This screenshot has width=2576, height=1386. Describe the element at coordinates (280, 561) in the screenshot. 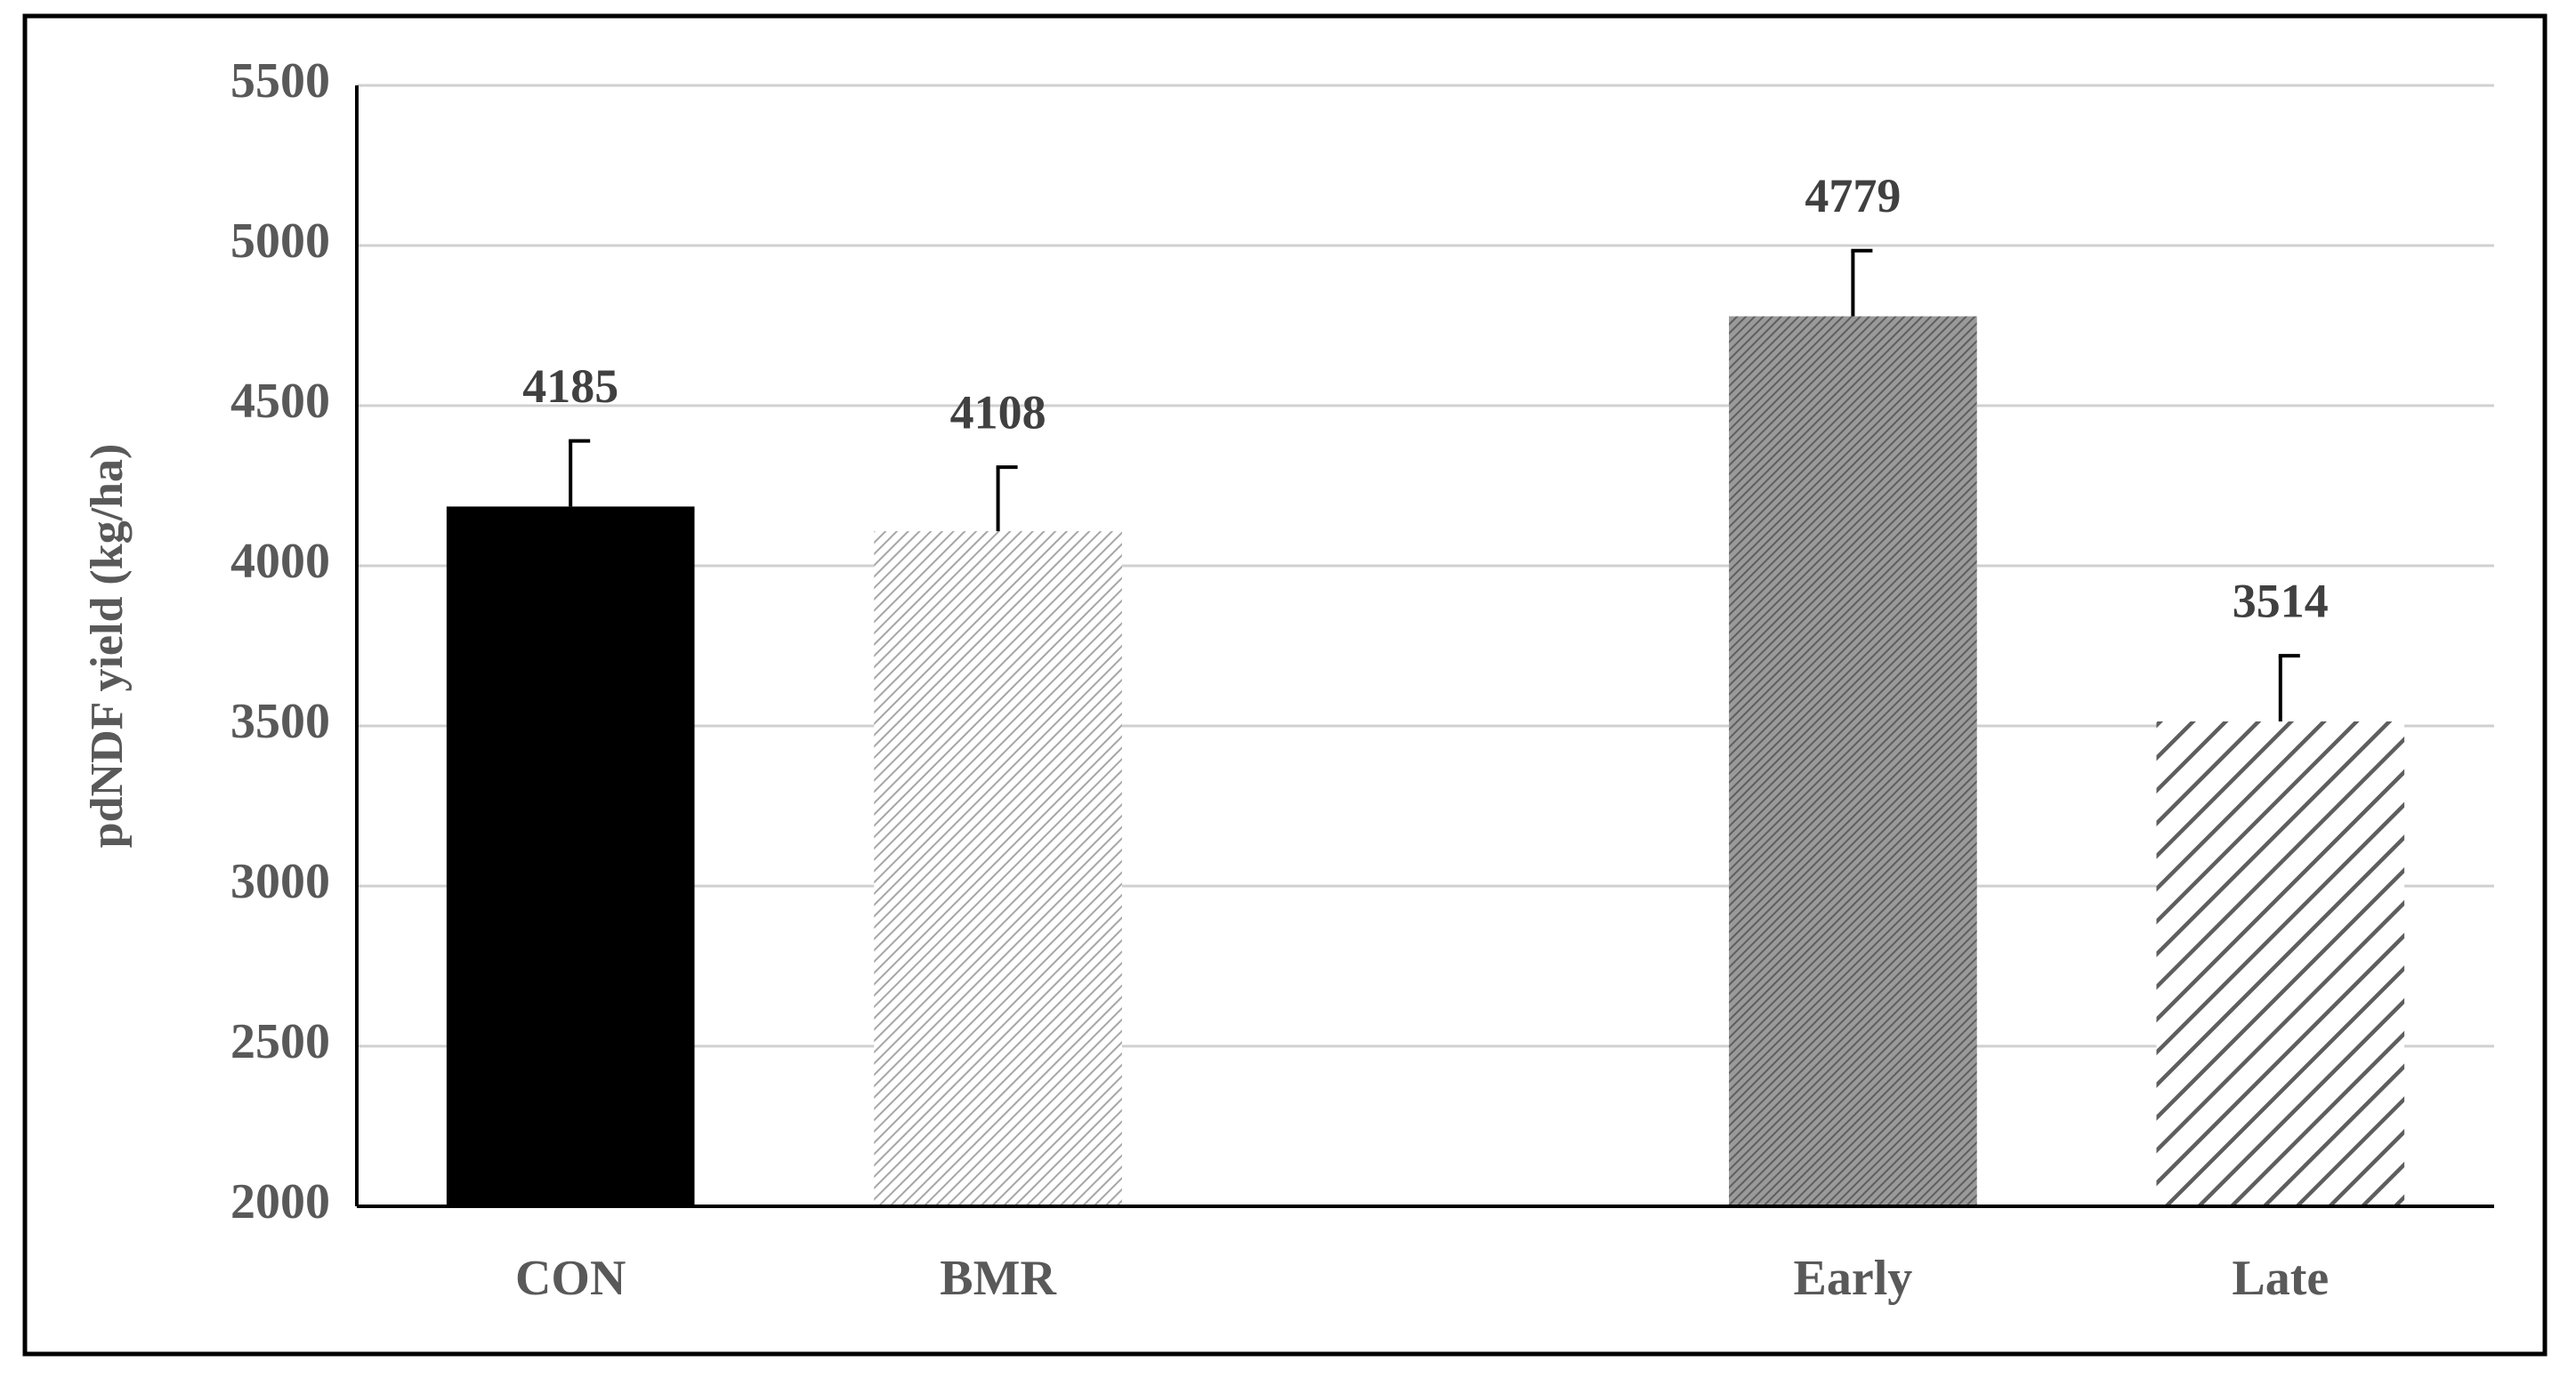

I see `y-tick-label: 4000` at that location.